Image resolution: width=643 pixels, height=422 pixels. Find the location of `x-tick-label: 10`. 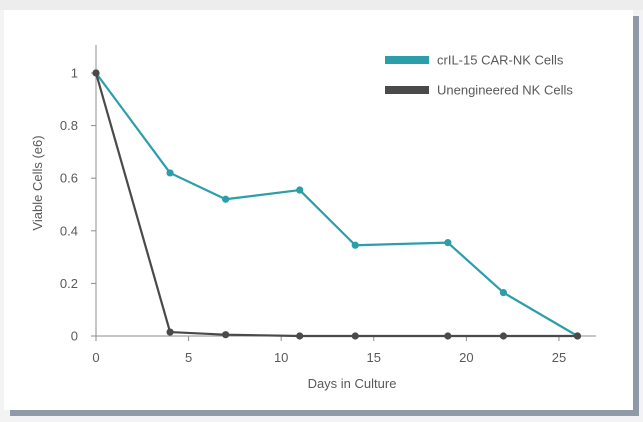

x-tick-label: 10 is located at coordinates (281, 357).